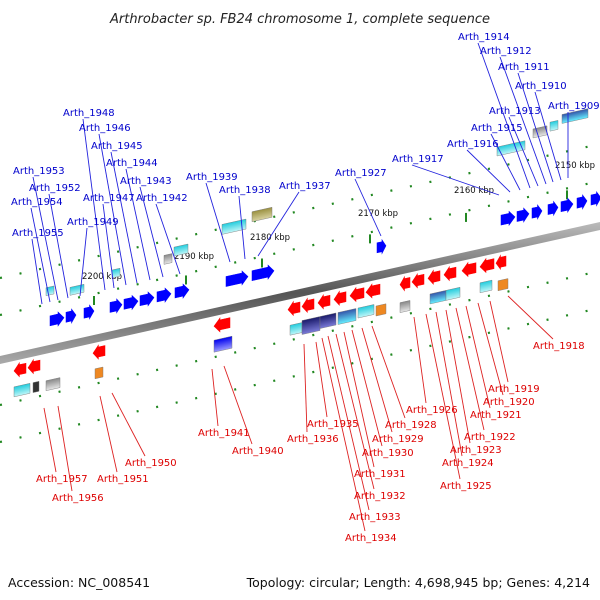 The image size is (600, 600). What do you see at coordinates (89, 113) in the screenshot?
I see `gene-label-arth-1948: Arth_1948` at bounding box center [89, 113].